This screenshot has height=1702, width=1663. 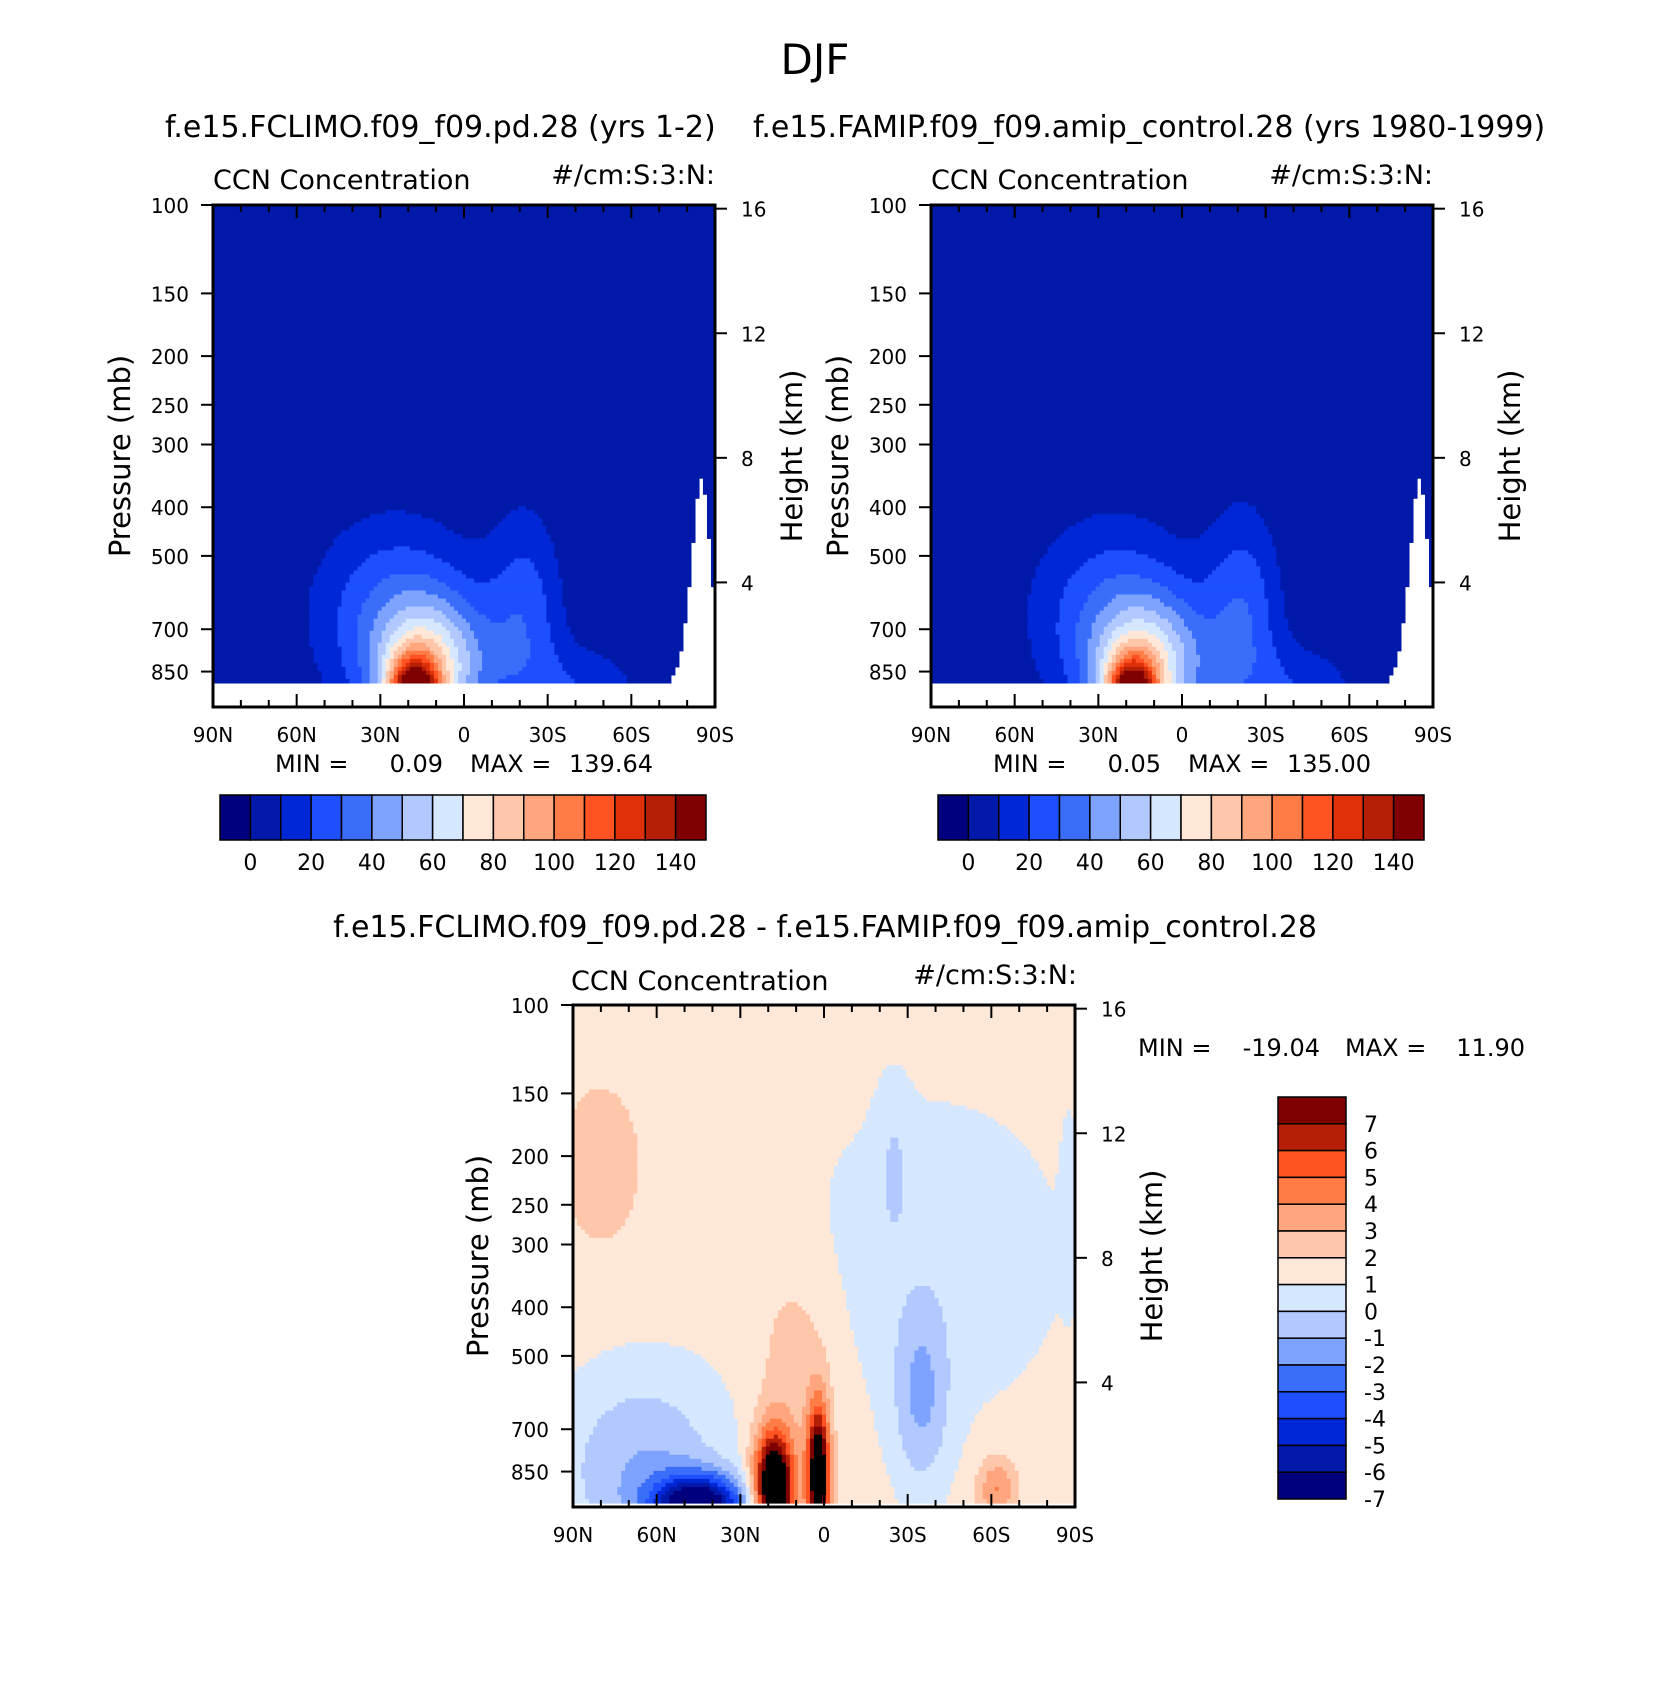 I want to click on panel-a-y-axis-label: Pressure (mb), so click(x=120, y=456).